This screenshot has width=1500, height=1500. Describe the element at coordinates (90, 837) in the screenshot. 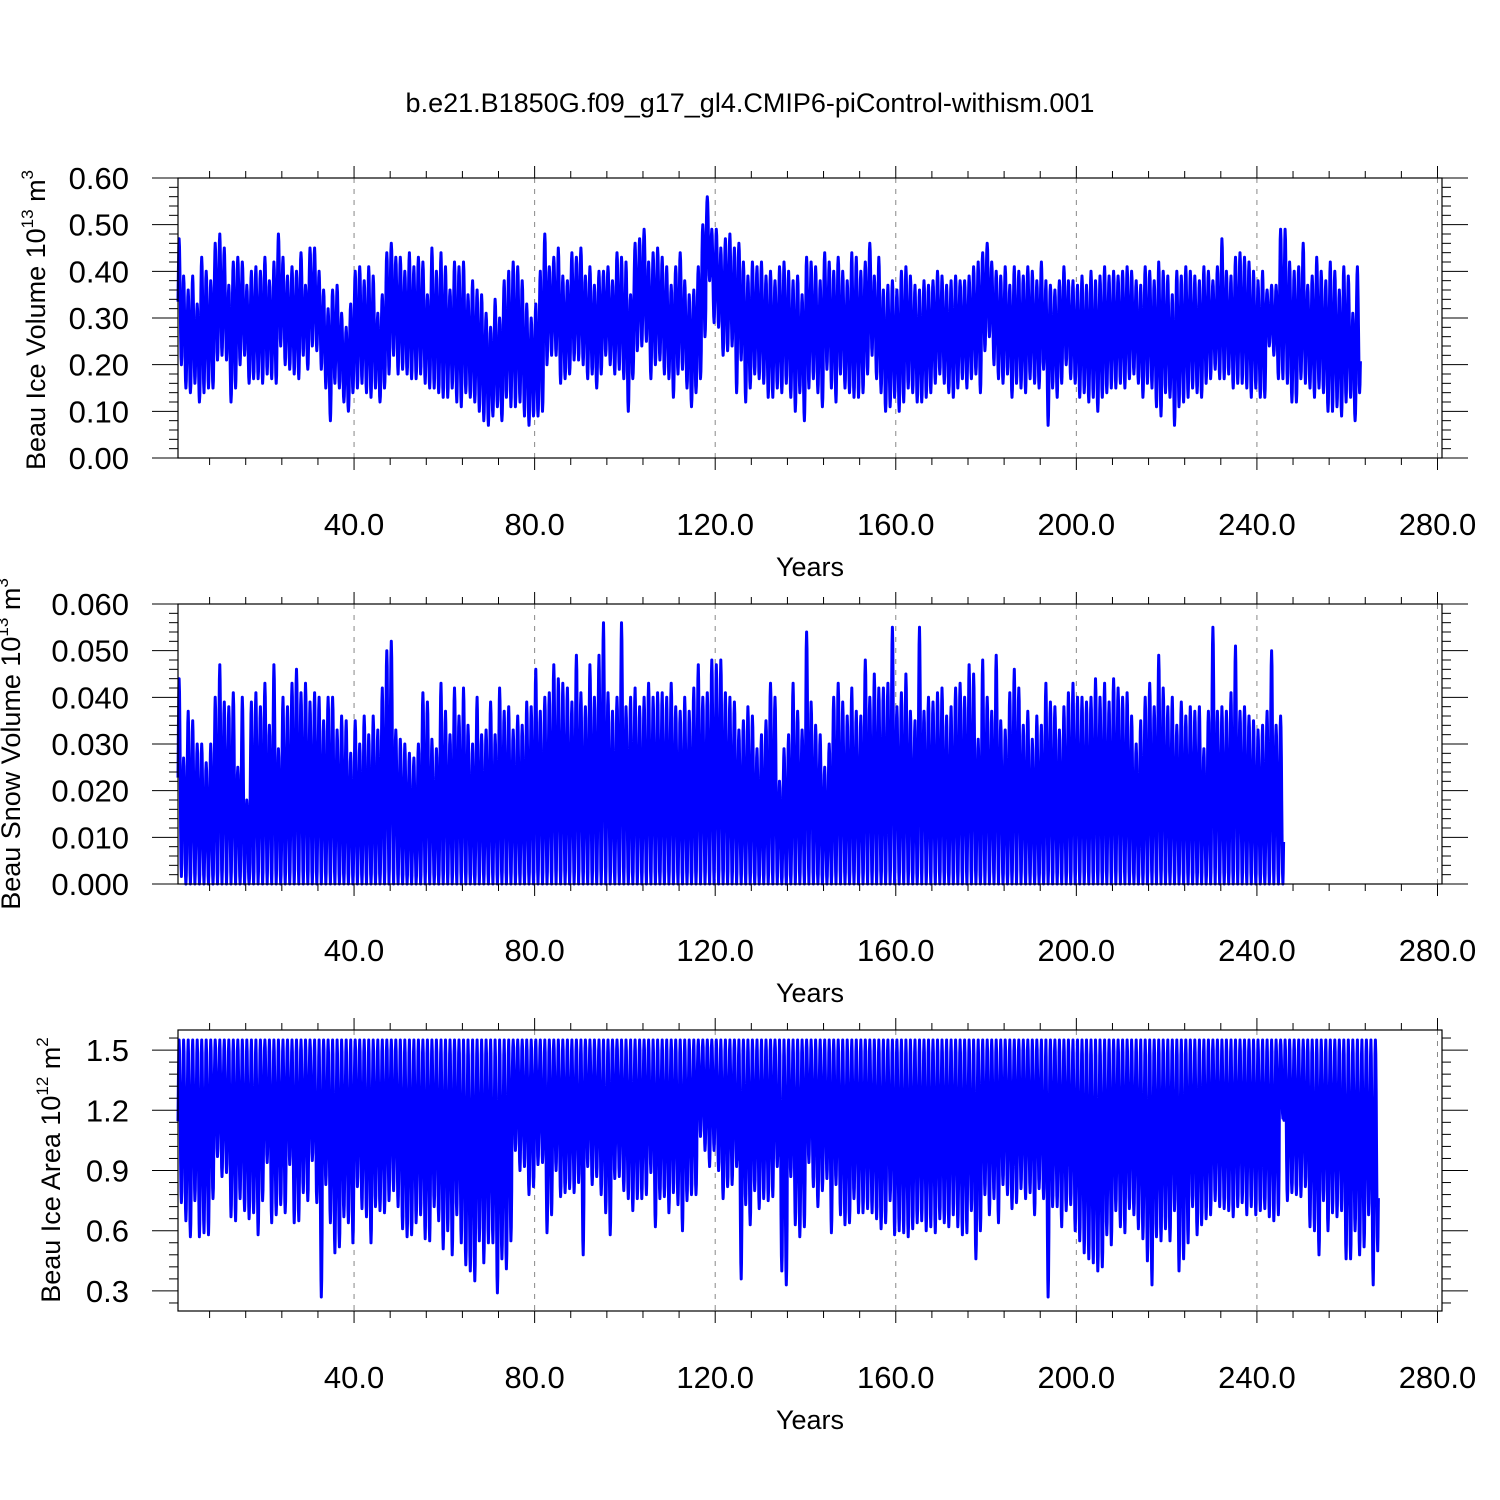

I see `y-tick-label: 0.010` at that location.